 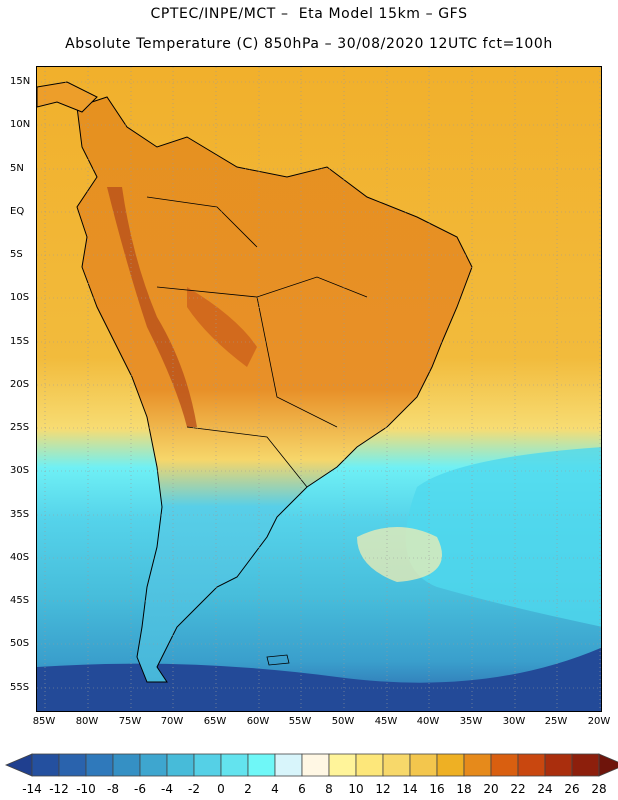 I want to click on map-title: CPTEC/INPE/MCT – Eta Model 15km – GFS, so click(x=309, y=14).